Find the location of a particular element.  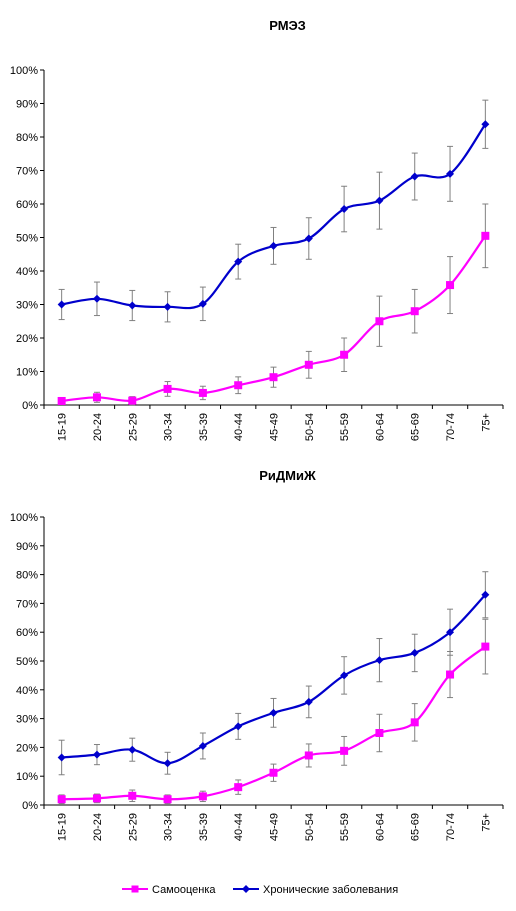

x-tick-label: 75+ is located at coordinates (486, 422).